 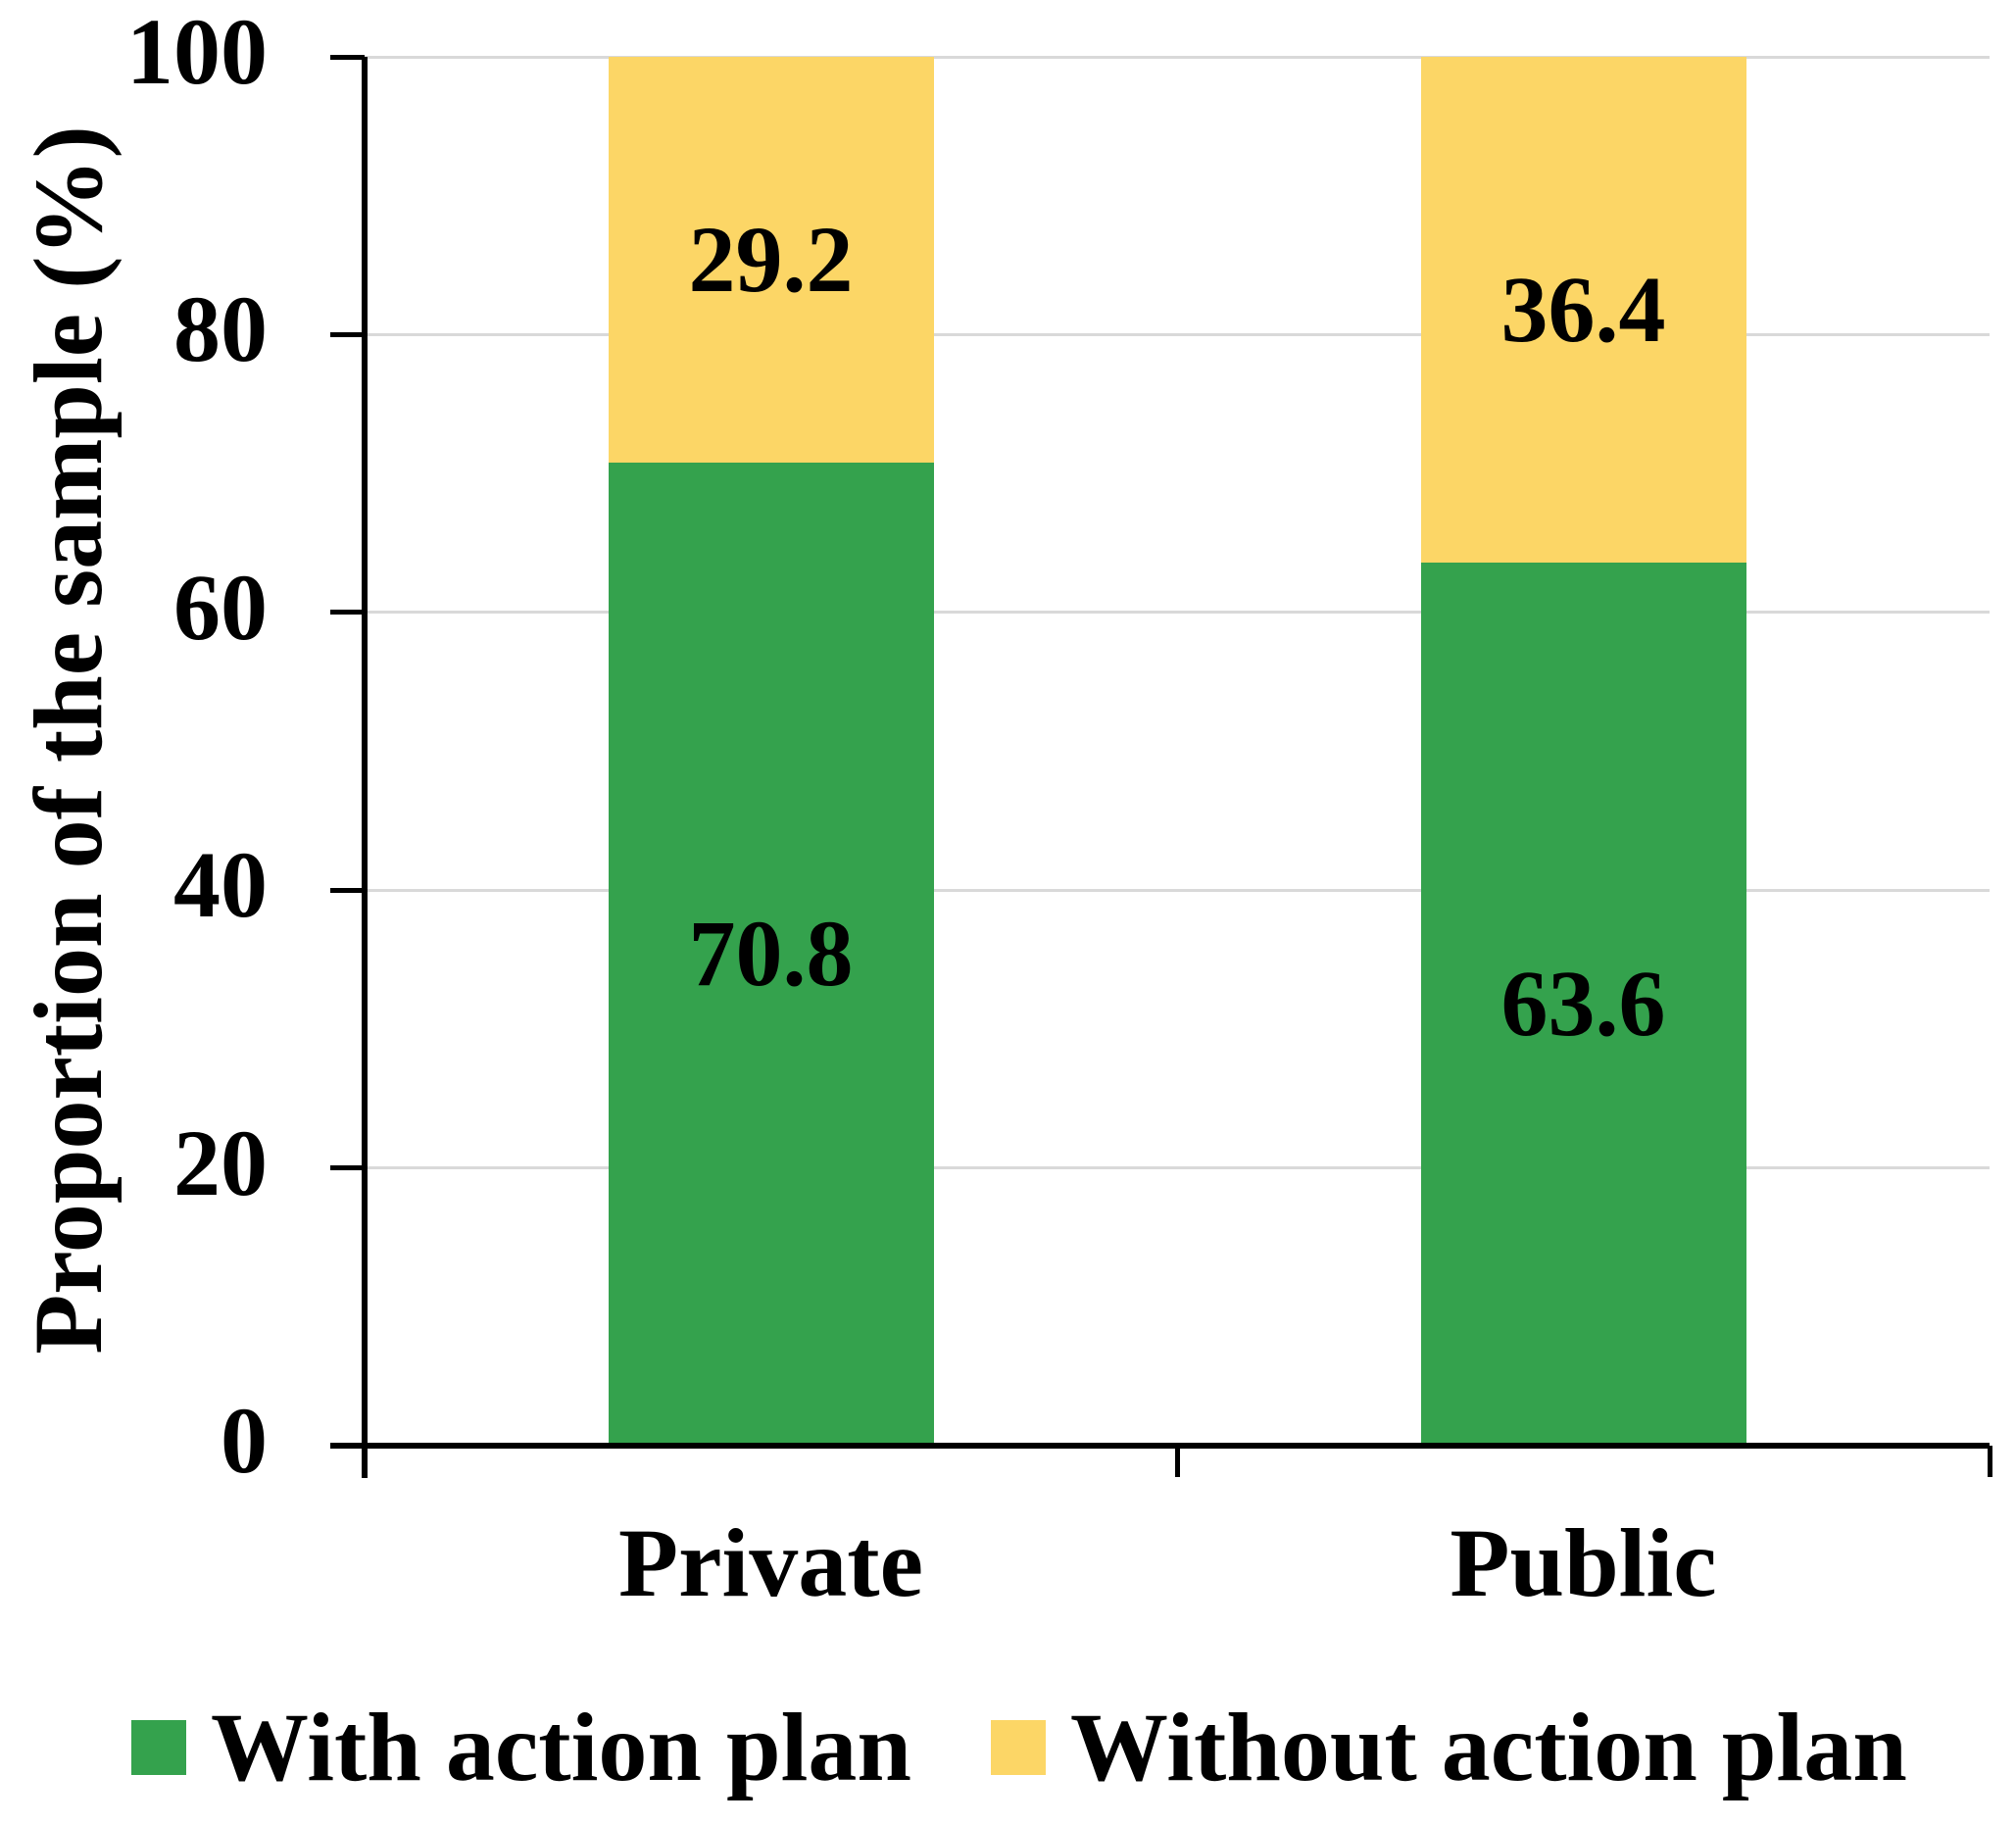 I want to click on y-axis-tick-label-60: 60, so click(x=220, y=607).